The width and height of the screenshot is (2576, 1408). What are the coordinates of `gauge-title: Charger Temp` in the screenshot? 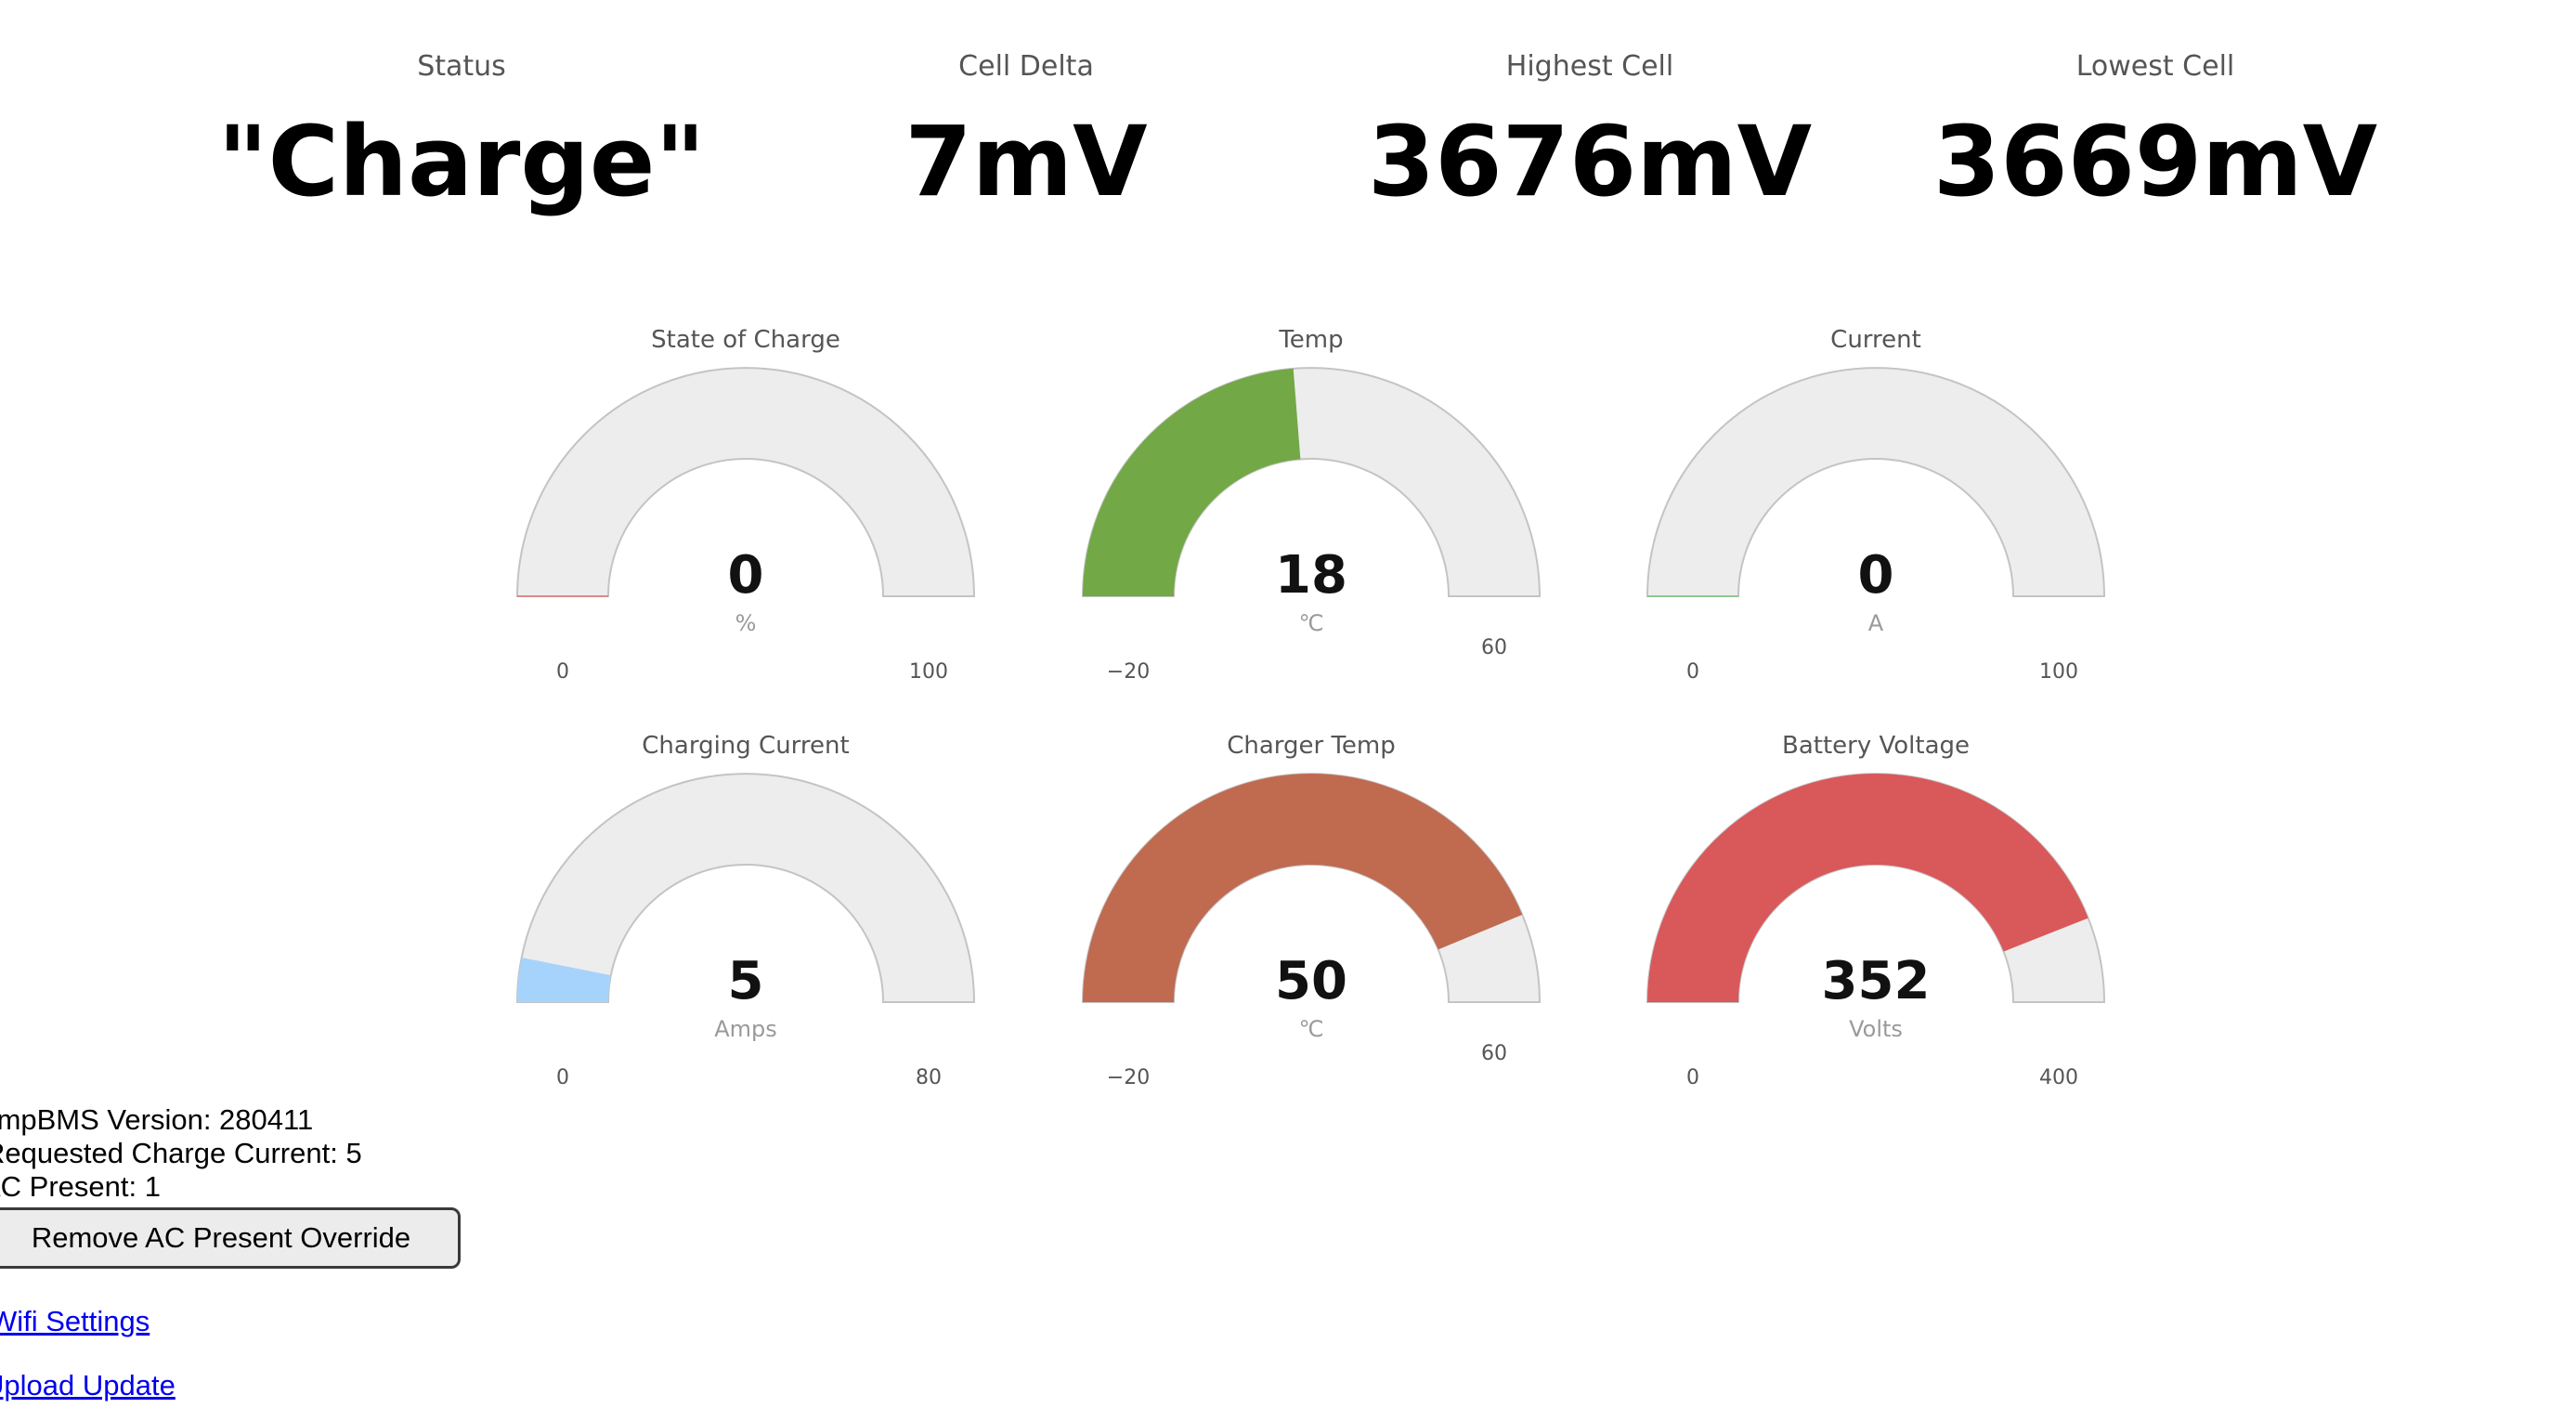 It's located at (1311, 746).